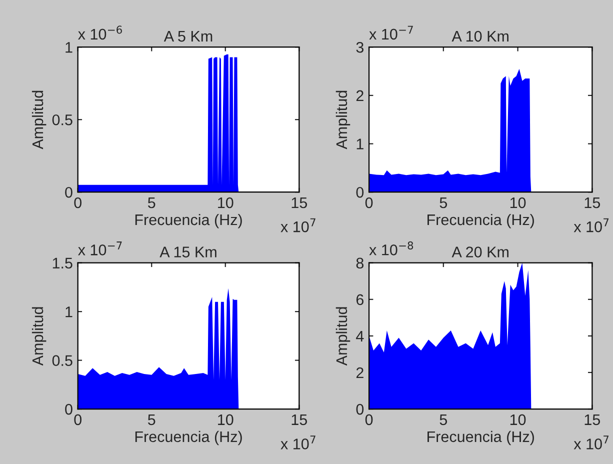  Describe the element at coordinates (480, 252) in the screenshot. I see `chart-title: A 20 Km` at that location.